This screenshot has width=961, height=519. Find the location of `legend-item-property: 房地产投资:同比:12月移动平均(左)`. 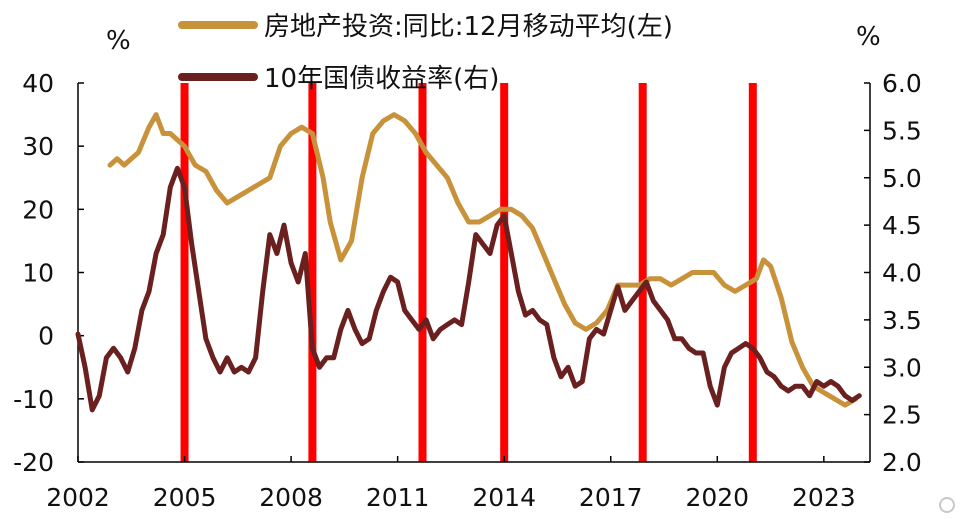

legend-item-property: 房地产投资:同比:12月移动平均(左) is located at coordinates (425, 24).